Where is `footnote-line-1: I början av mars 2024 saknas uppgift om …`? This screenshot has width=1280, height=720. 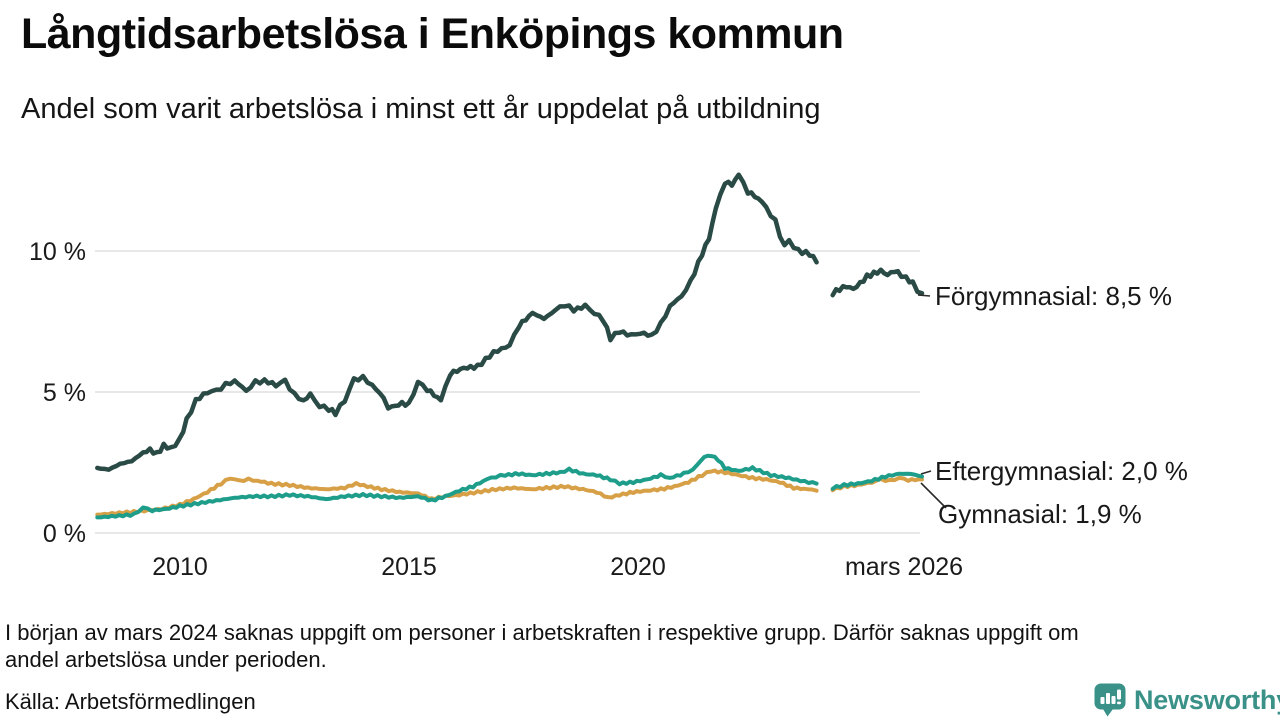
footnote-line-1: I början av mars 2024 saknas uppgift om … is located at coordinates (542, 632).